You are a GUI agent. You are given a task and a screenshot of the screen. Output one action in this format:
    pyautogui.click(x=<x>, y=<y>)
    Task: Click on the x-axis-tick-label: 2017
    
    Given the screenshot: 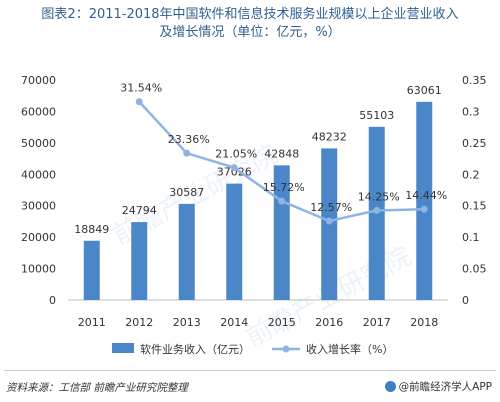 What is the action you would take?
    pyautogui.click(x=377, y=322)
    